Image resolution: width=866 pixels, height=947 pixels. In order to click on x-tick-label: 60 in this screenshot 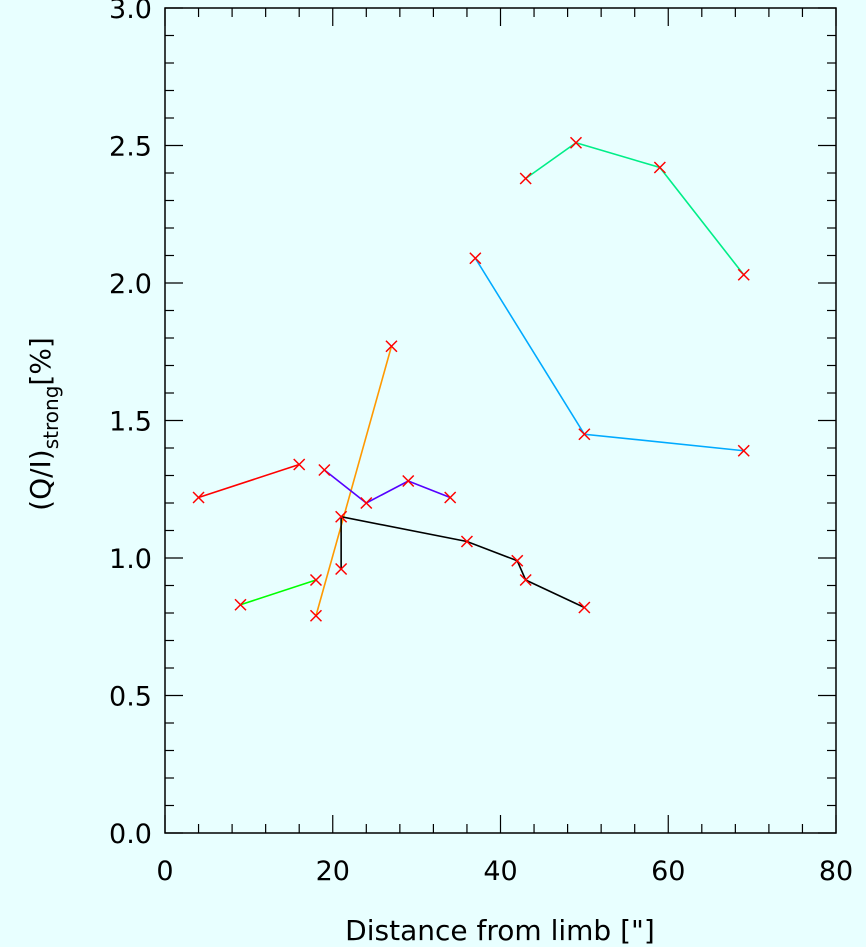, I will do `click(668, 871)`.